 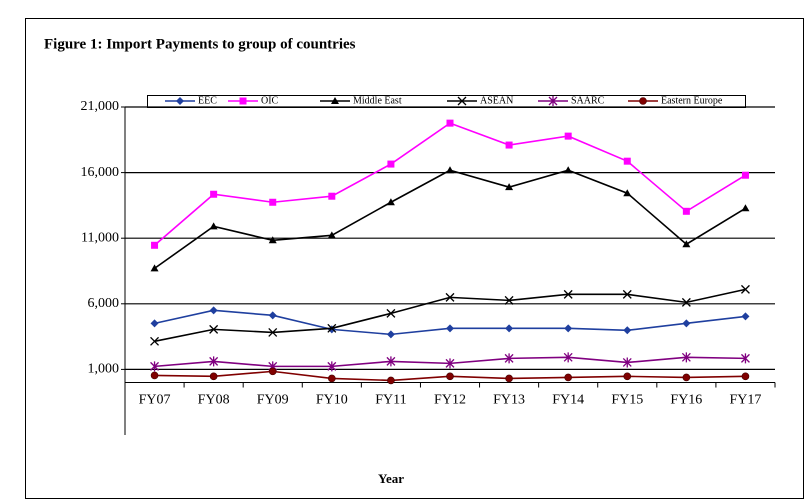 What do you see at coordinates (273, 400) in the screenshot?
I see `x-tick-label: FY09` at bounding box center [273, 400].